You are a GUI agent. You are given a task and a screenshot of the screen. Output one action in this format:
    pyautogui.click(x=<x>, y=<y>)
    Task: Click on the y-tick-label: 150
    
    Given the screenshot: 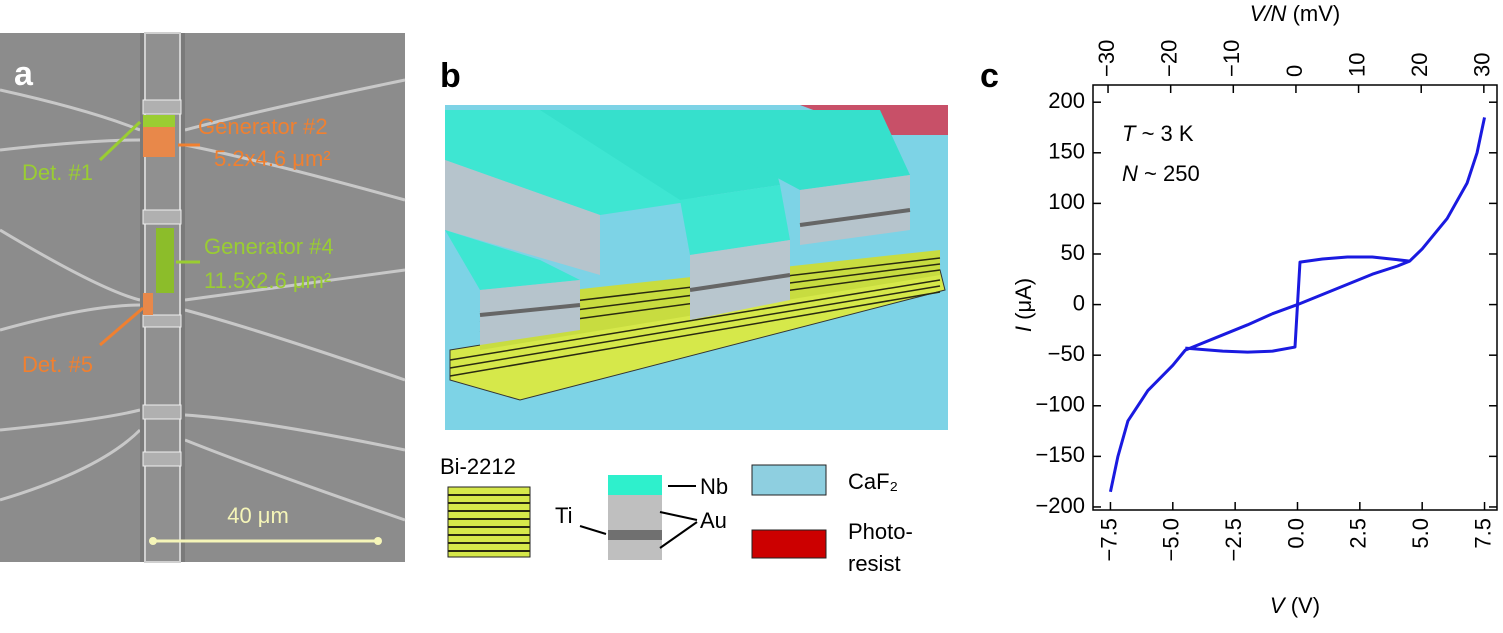 What is the action you would take?
    pyautogui.click(x=1066, y=151)
    